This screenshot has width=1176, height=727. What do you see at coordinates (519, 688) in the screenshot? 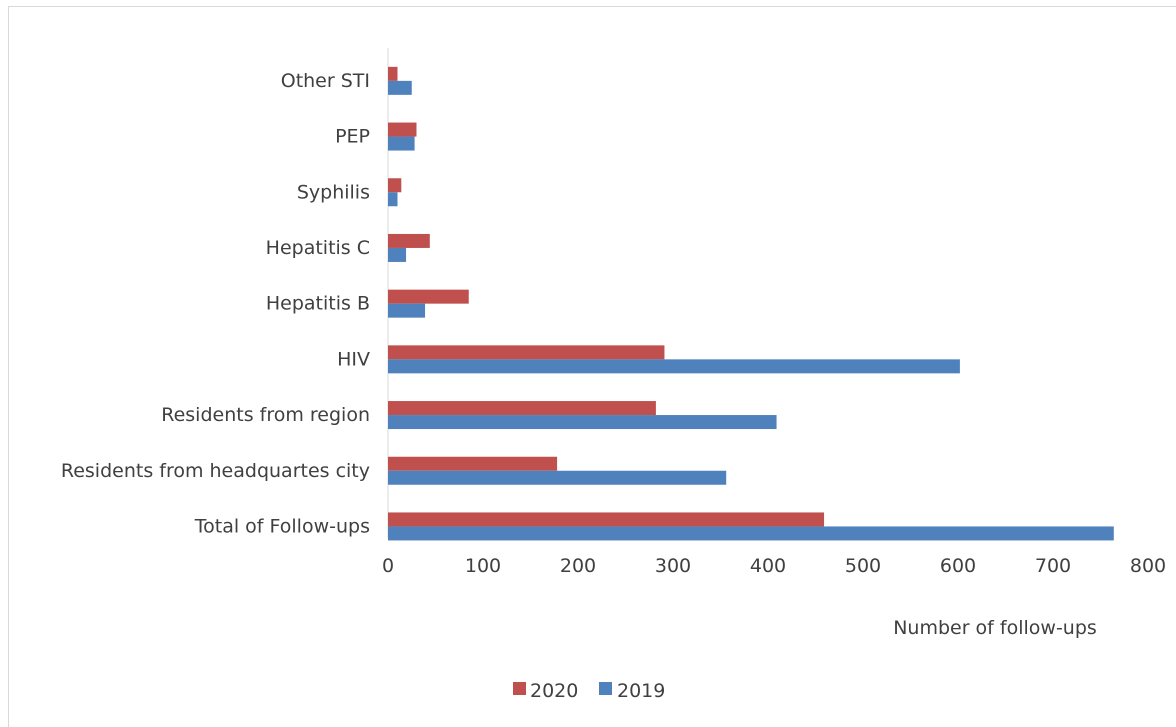
I see `legend-swatch-2020` at bounding box center [519, 688].